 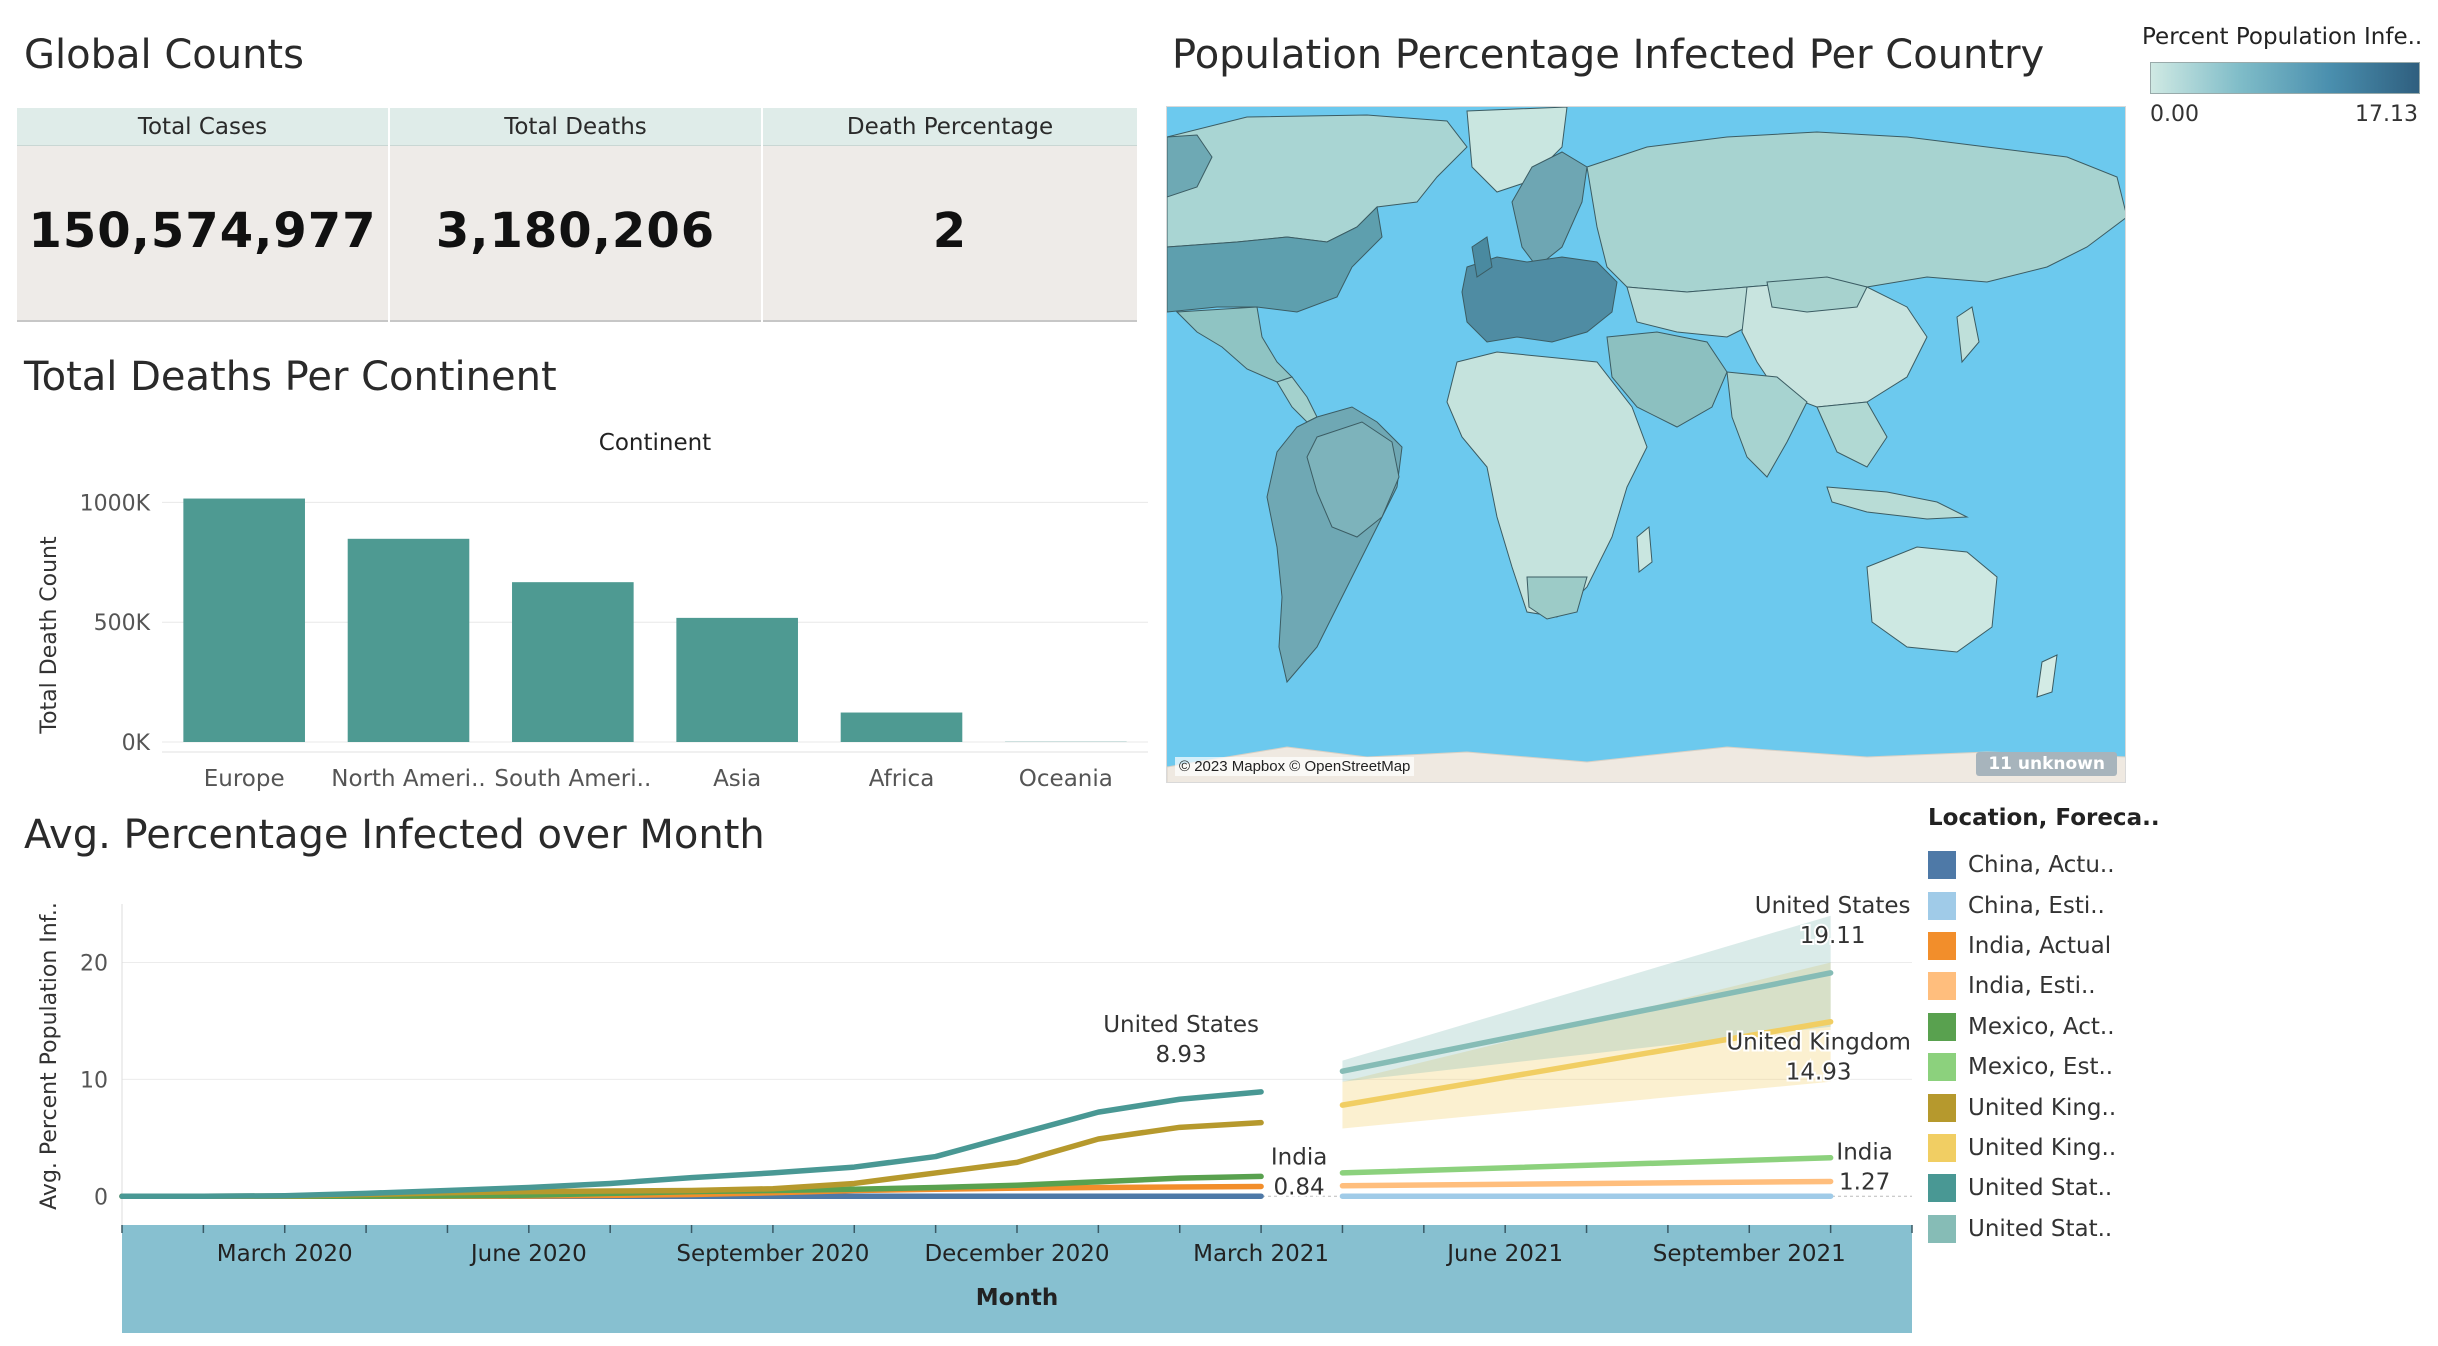 What do you see at coordinates (2042, 1107) in the screenshot?
I see `legend-label: United King..` at bounding box center [2042, 1107].